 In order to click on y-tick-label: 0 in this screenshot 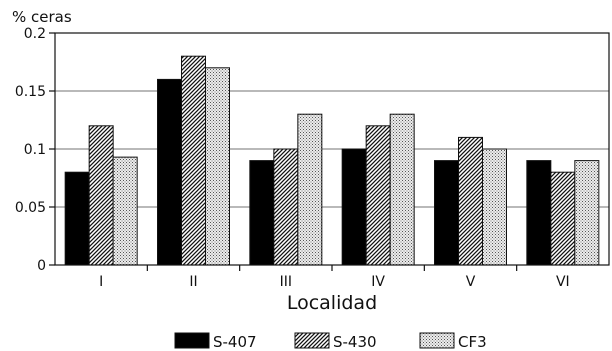, I will do `click(41, 266)`.